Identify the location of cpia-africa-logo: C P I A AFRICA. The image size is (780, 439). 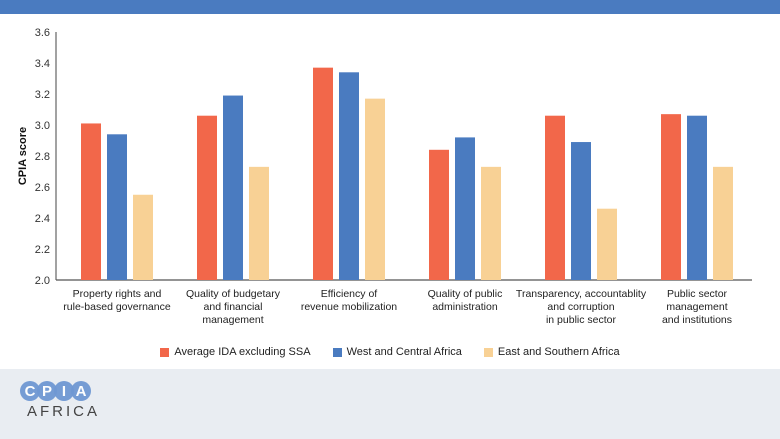
(60, 400).